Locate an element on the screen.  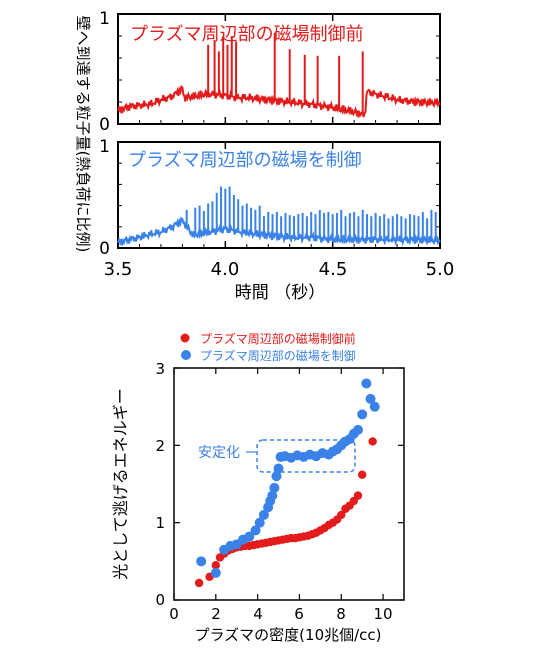
time-xlabel: 時間 （秒） is located at coordinates (280, 293).